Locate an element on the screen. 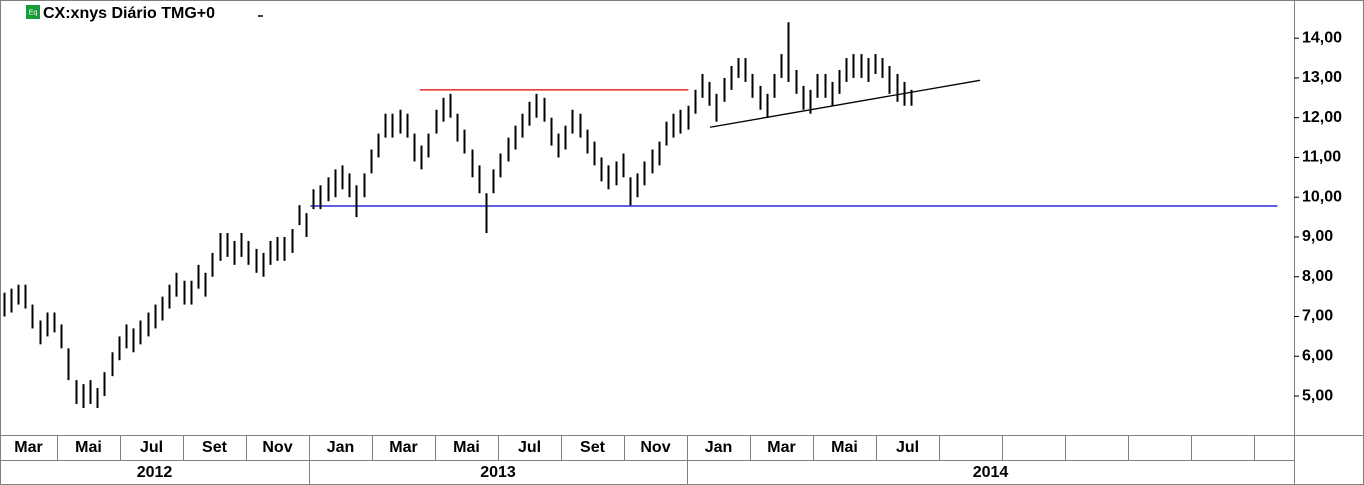 This screenshot has width=1364, height=485. y-tick-label: 8,00 is located at coordinates (1317, 276).